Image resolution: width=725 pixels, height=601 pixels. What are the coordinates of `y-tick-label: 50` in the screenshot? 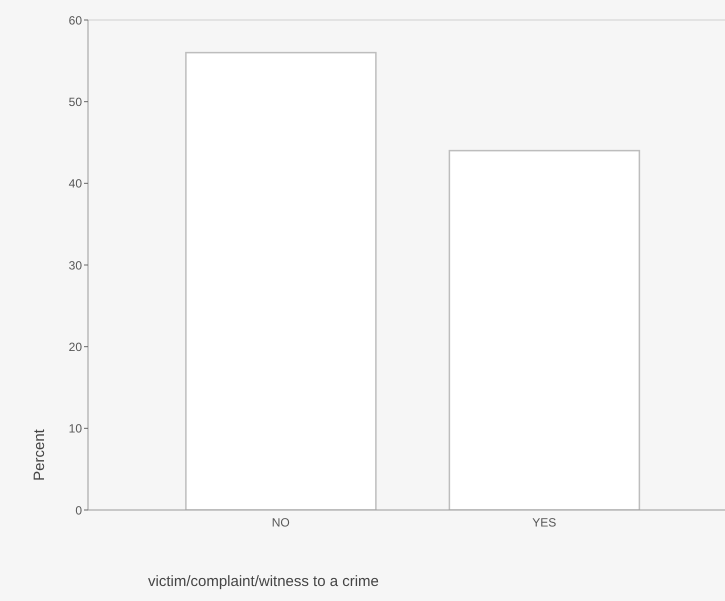 It's located at (75, 101).